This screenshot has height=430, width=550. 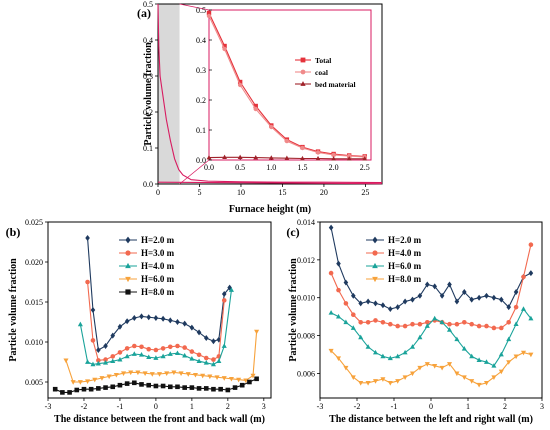 What do you see at coordinates (148, 4) in the screenshot?
I see `y-tick-label: 0.5` at bounding box center [148, 4].